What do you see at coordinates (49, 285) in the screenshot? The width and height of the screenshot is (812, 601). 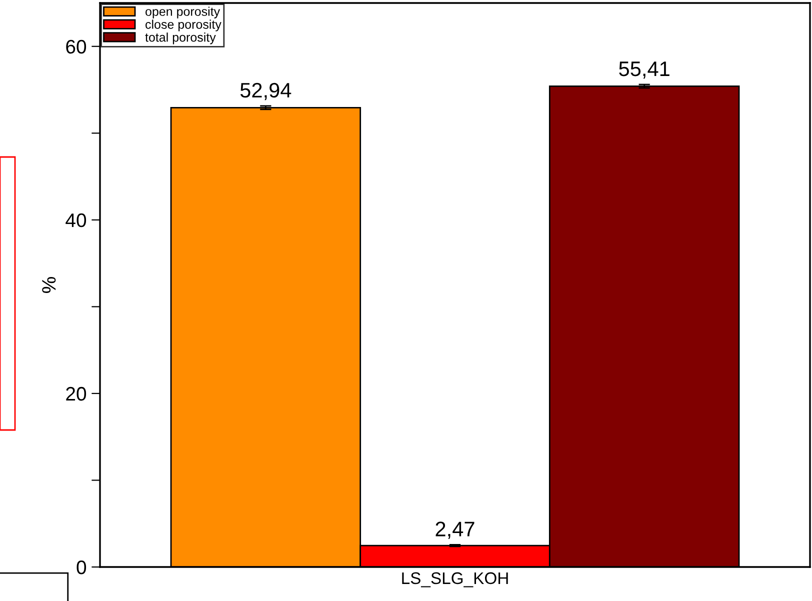 I see `y-axis-title: %` at bounding box center [49, 285].